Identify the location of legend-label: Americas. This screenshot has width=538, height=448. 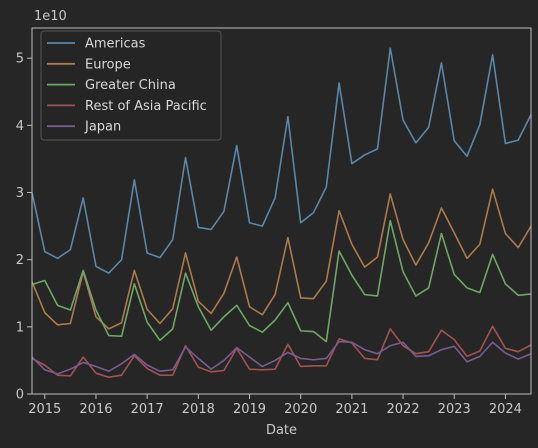
(115, 44).